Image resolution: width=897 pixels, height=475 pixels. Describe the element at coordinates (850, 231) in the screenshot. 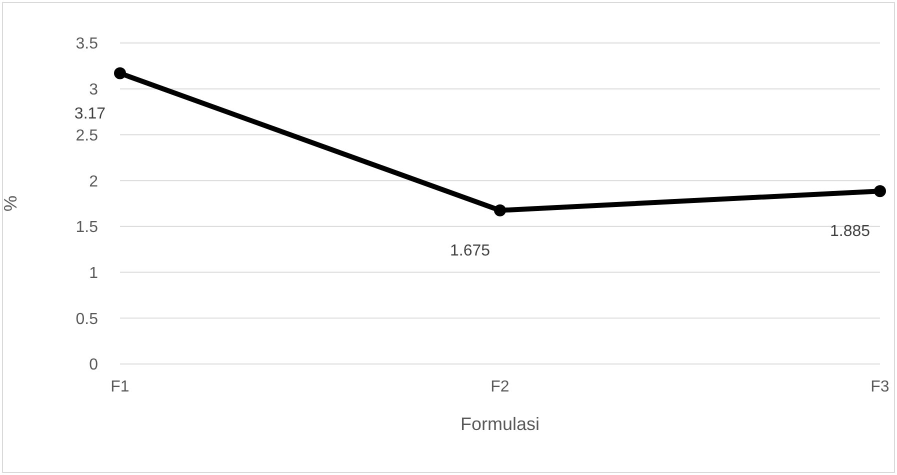

I see `data-label: 1.885` at that location.